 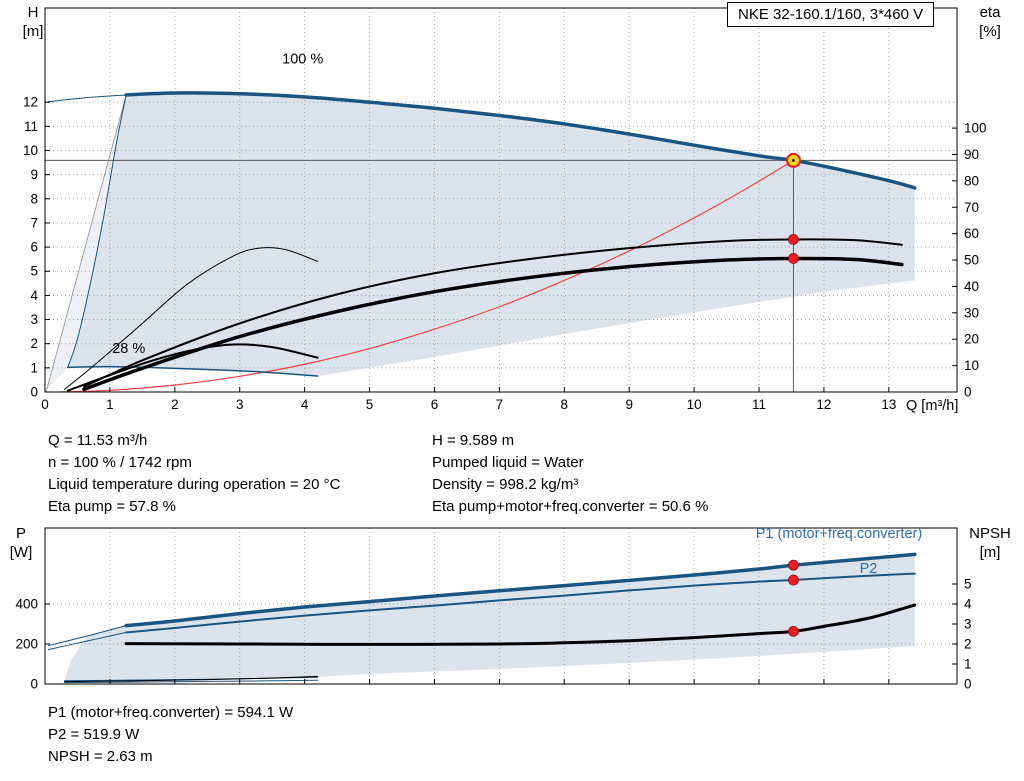 What do you see at coordinates (21, 552) in the screenshot?
I see `p-axis-unit-line: [W]` at bounding box center [21, 552].